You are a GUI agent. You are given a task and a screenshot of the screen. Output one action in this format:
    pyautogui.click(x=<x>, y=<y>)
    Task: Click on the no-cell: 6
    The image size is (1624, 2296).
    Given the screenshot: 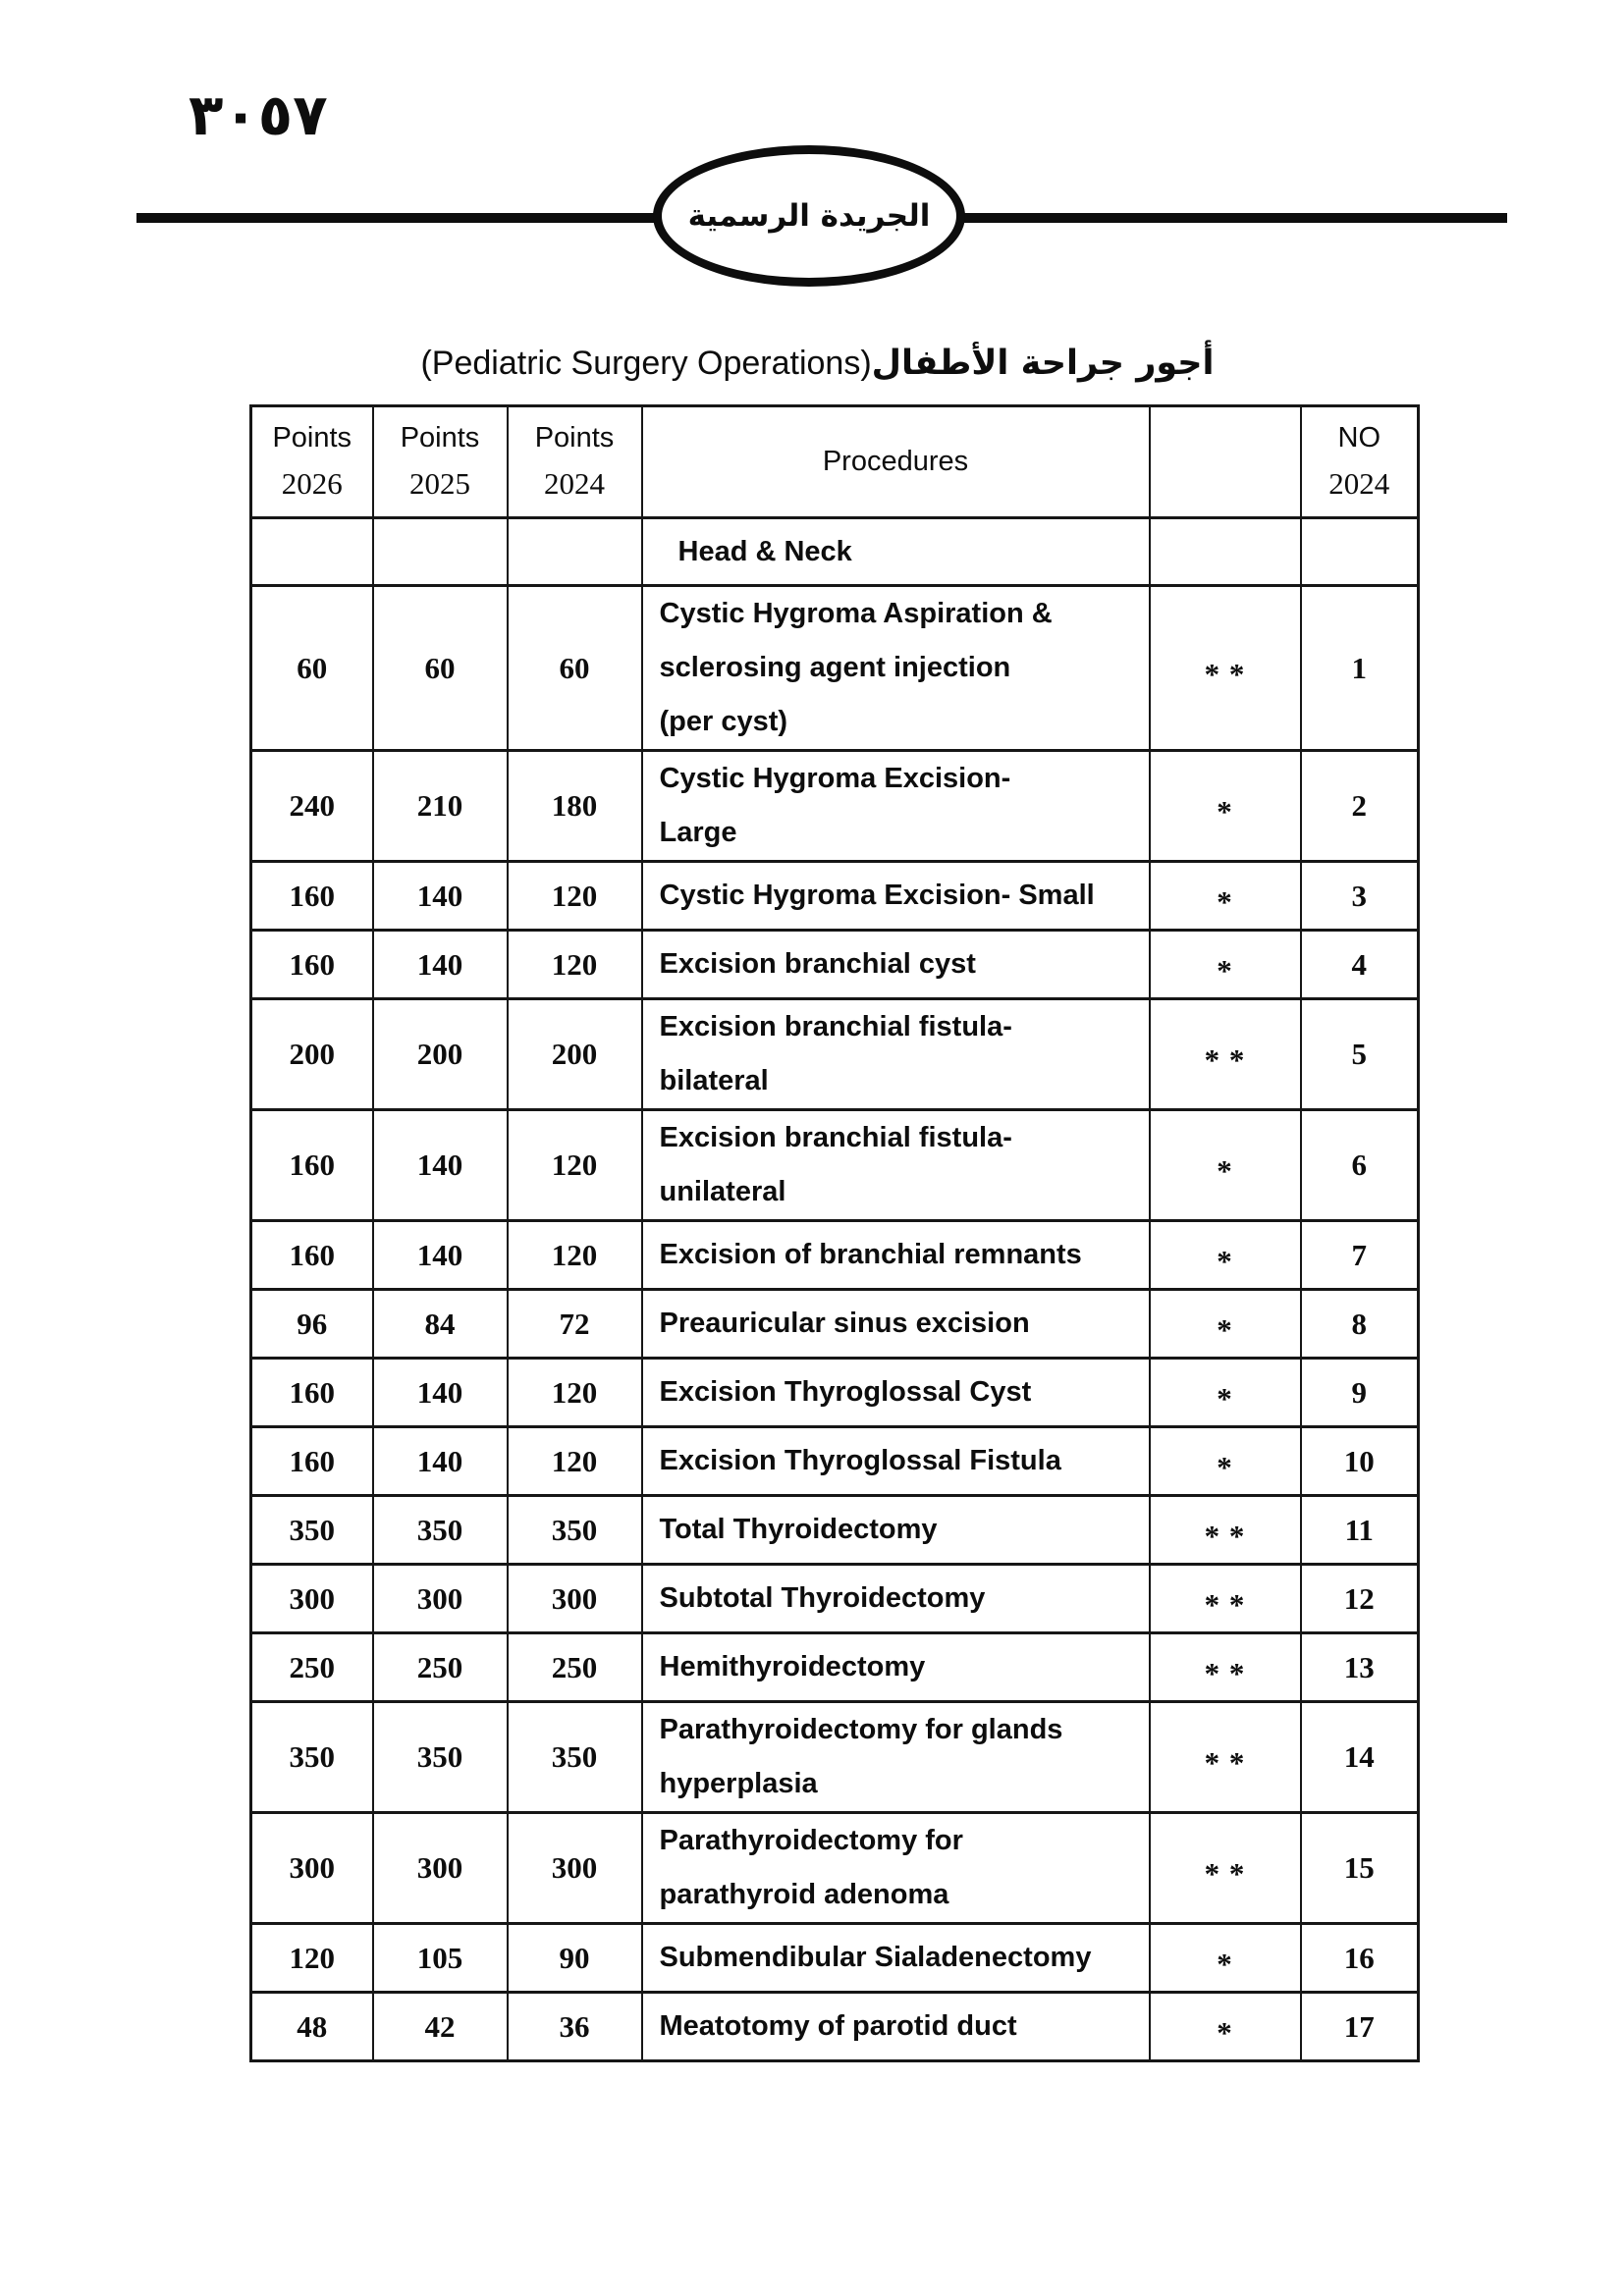 What is the action you would take?
    pyautogui.click(x=1359, y=1165)
    